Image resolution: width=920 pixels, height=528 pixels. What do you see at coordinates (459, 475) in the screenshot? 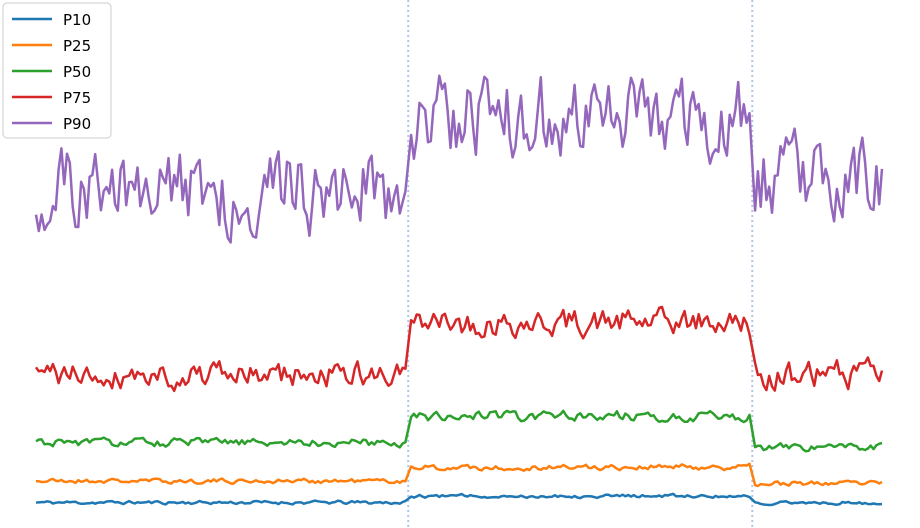
I see `series-line-p25` at bounding box center [459, 475].